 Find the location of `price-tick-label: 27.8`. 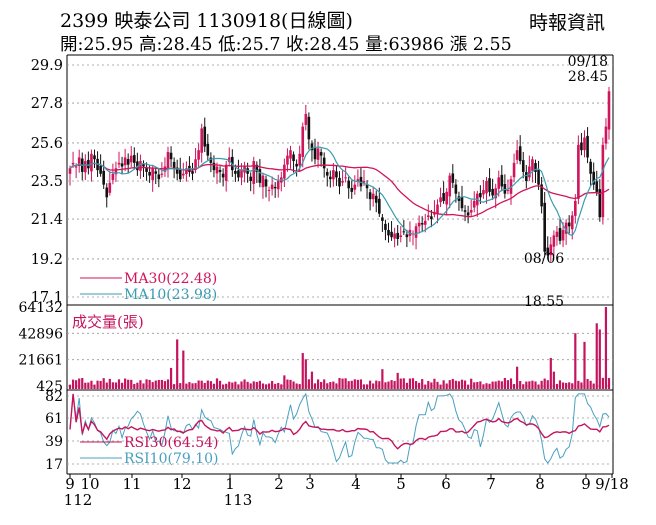

price-tick-label: 27.8 is located at coordinates (47, 104).